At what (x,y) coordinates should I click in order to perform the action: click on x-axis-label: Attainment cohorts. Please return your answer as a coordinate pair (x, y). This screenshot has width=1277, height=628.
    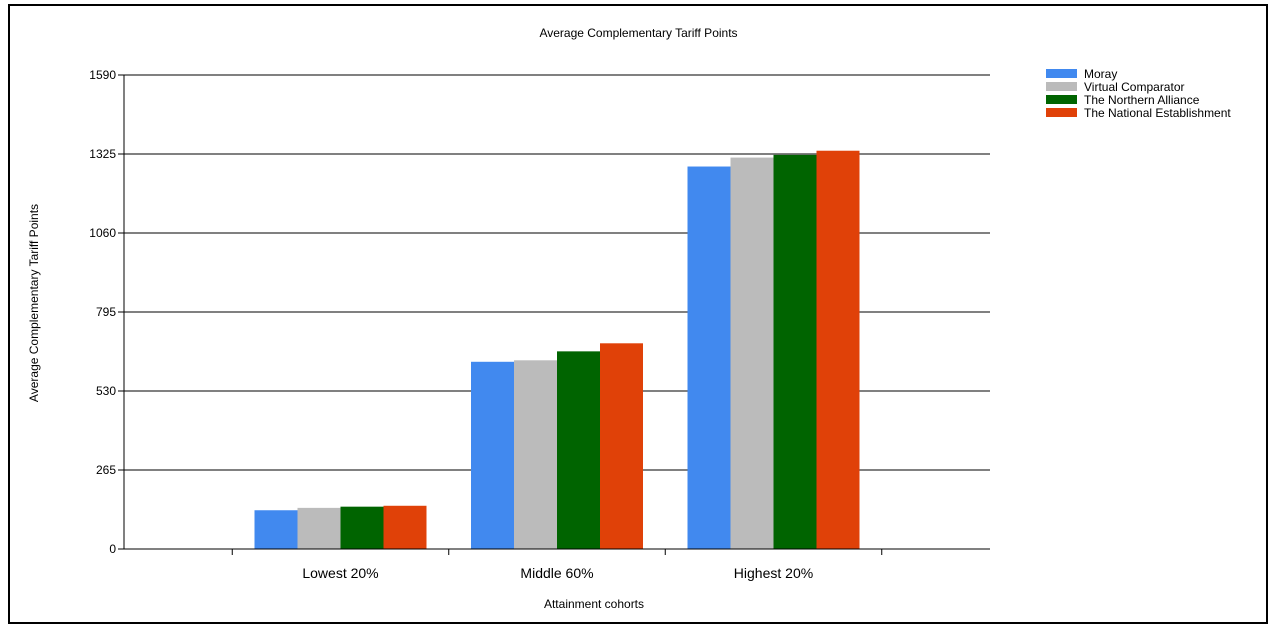
    Looking at the image, I should click on (594, 604).